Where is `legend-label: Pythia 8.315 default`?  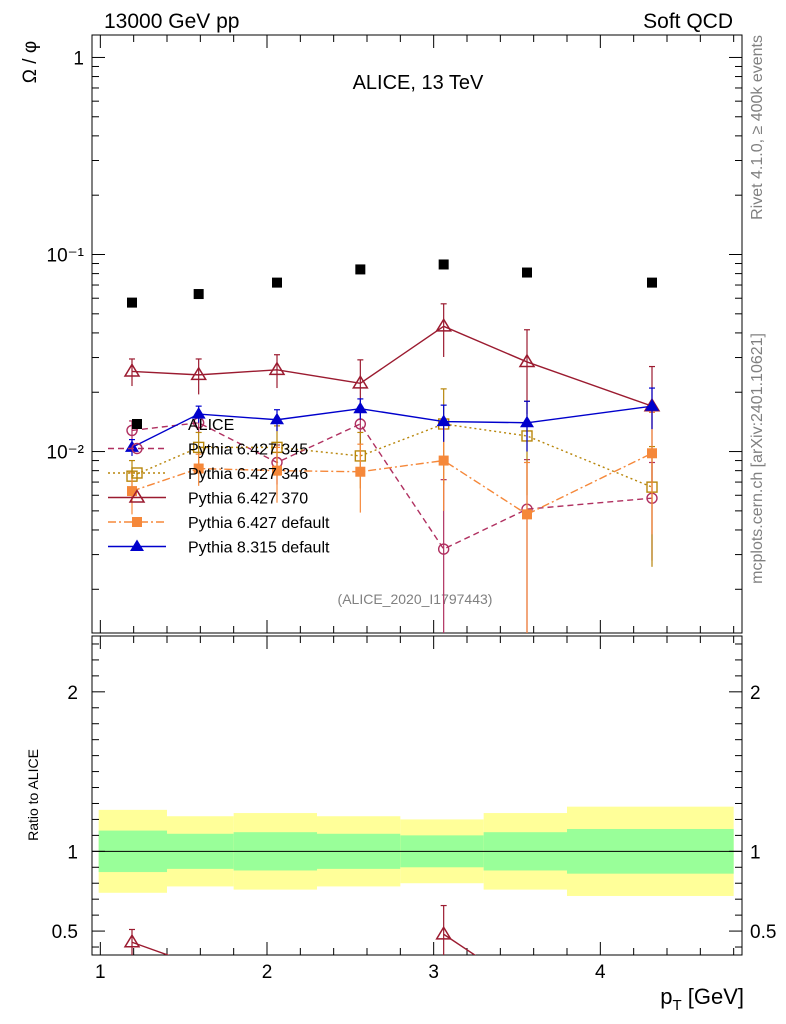 legend-label: Pythia 8.315 default is located at coordinates (259, 548).